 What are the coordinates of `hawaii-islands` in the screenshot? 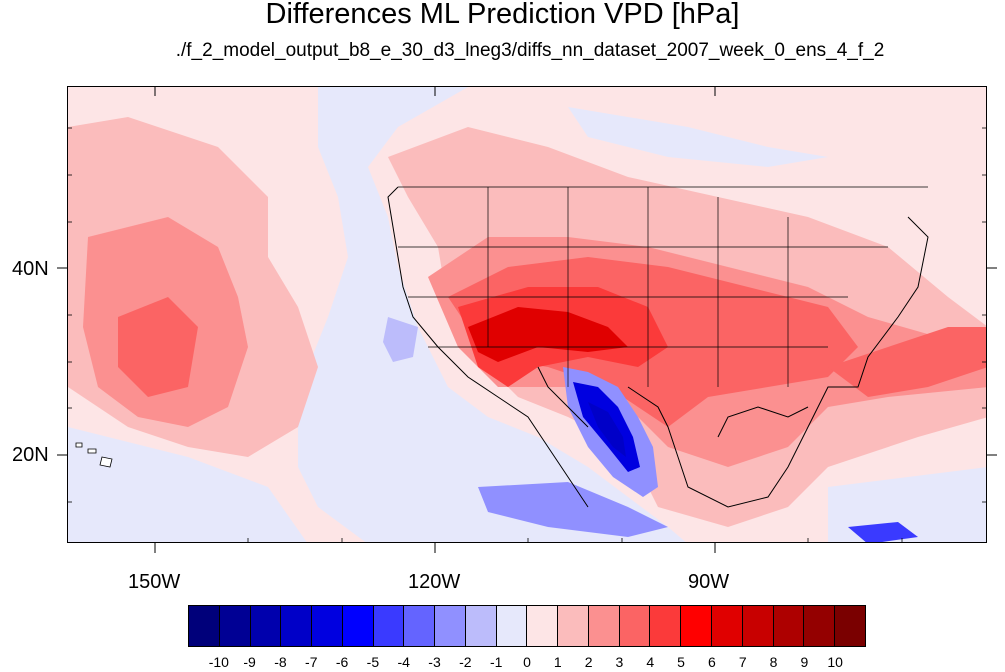 It's located at (94, 455).